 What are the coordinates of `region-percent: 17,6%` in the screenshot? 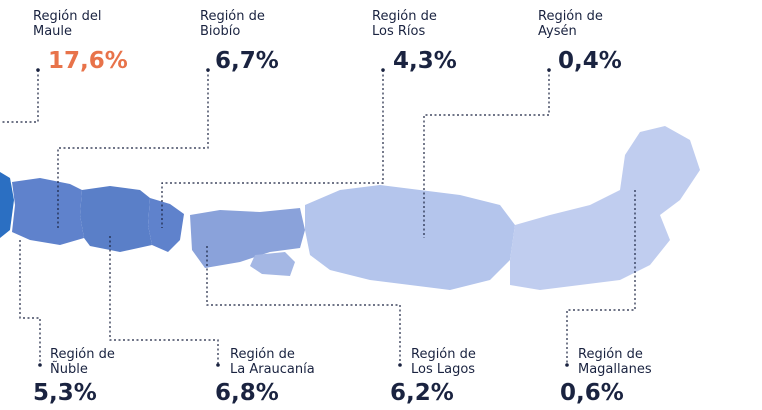 It's located at (88, 61).